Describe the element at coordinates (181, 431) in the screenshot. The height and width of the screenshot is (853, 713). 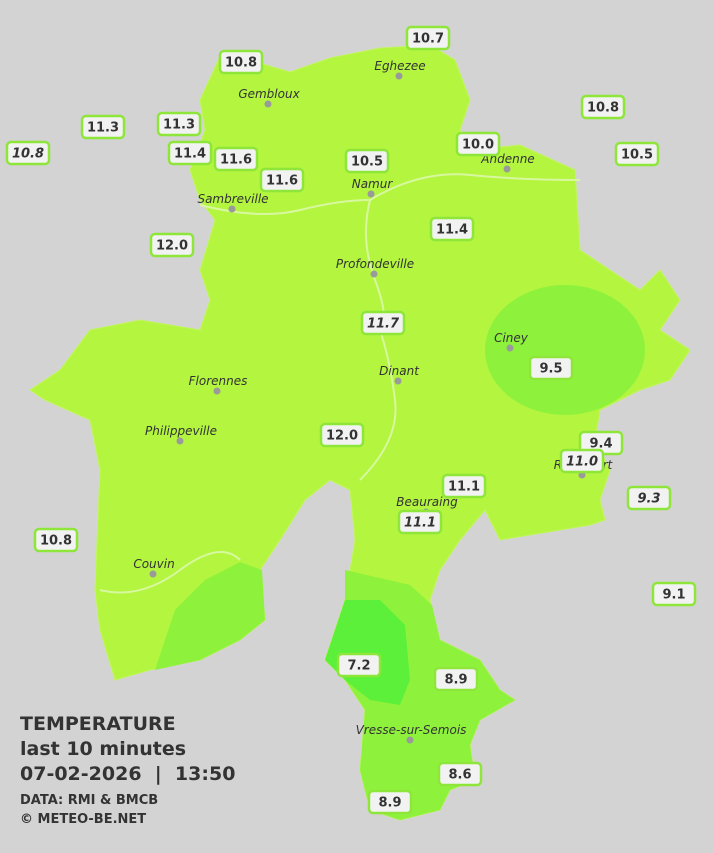
I see `city-label: Philippeville` at that location.